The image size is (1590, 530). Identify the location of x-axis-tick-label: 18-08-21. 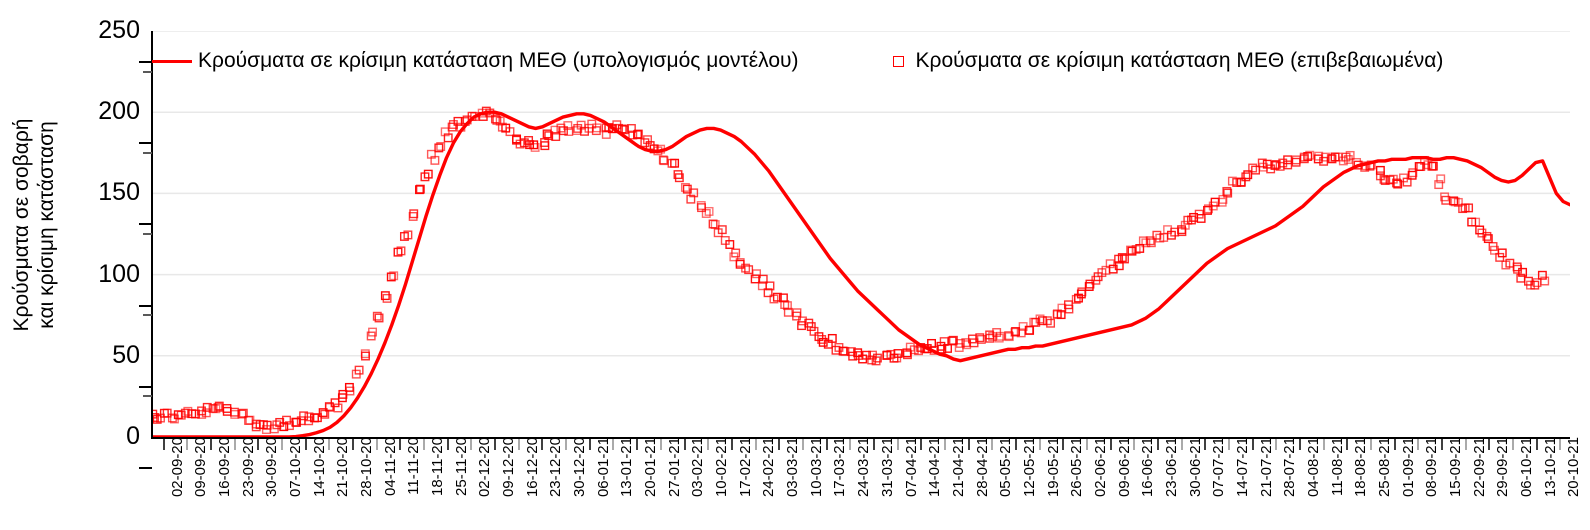
(1361, 467).